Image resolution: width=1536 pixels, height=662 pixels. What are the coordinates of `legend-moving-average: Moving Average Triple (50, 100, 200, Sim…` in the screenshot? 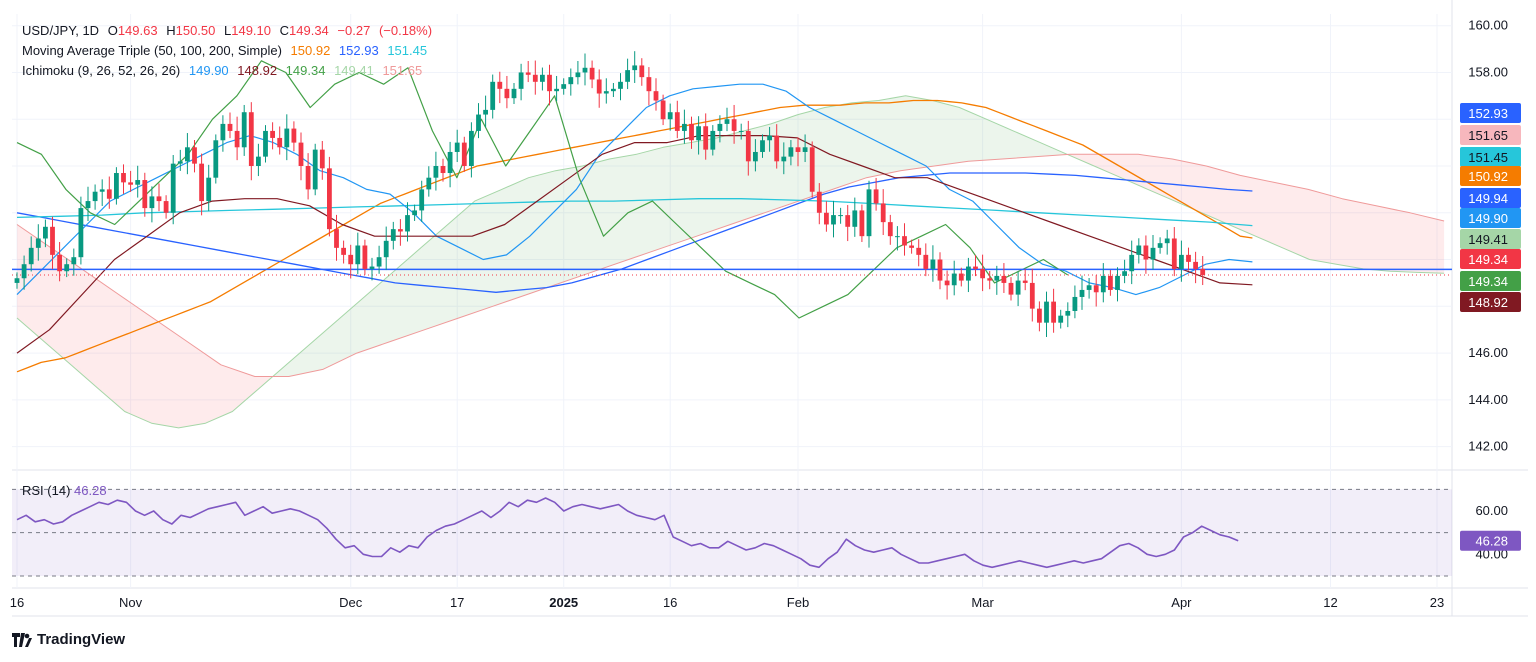 It's located at (227, 50).